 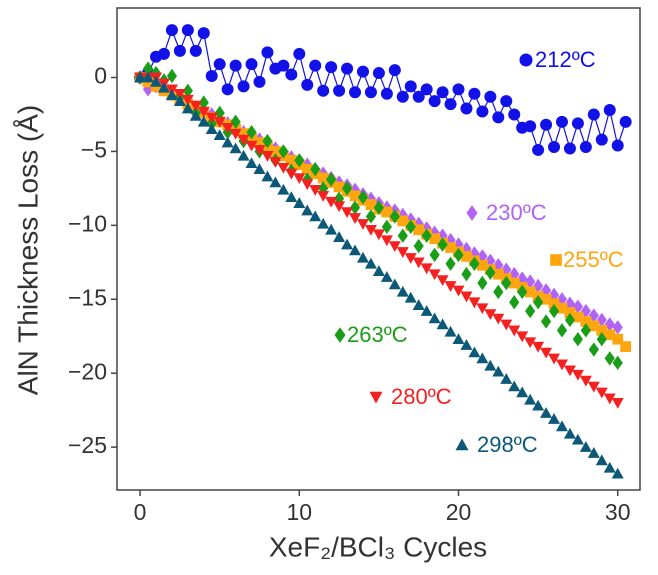 What do you see at coordinates (378, 546) in the screenshot?
I see `x-axis-label: XeF₂/BCl₃ Cycles` at bounding box center [378, 546].